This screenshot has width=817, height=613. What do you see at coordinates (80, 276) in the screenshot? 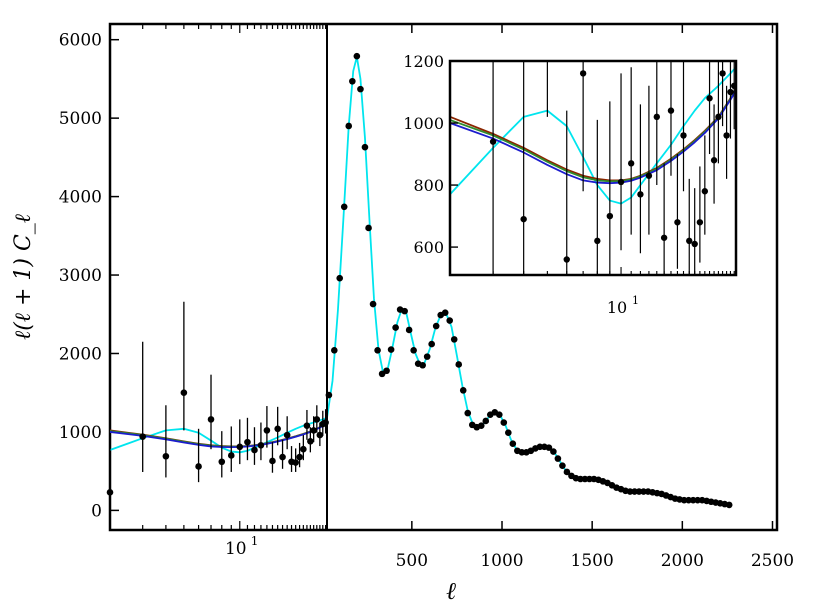
I see `y-tick-label: 3000` at bounding box center [80, 276].